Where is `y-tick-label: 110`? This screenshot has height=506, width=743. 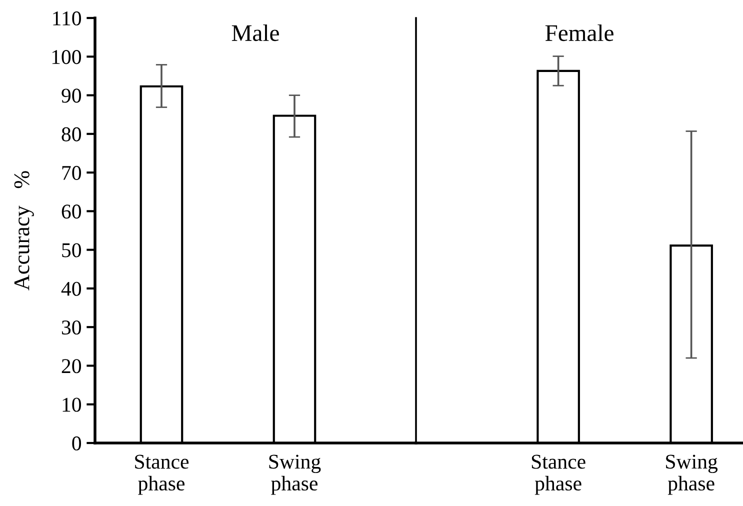 y-tick-label: 110 is located at coordinates (67, 18).